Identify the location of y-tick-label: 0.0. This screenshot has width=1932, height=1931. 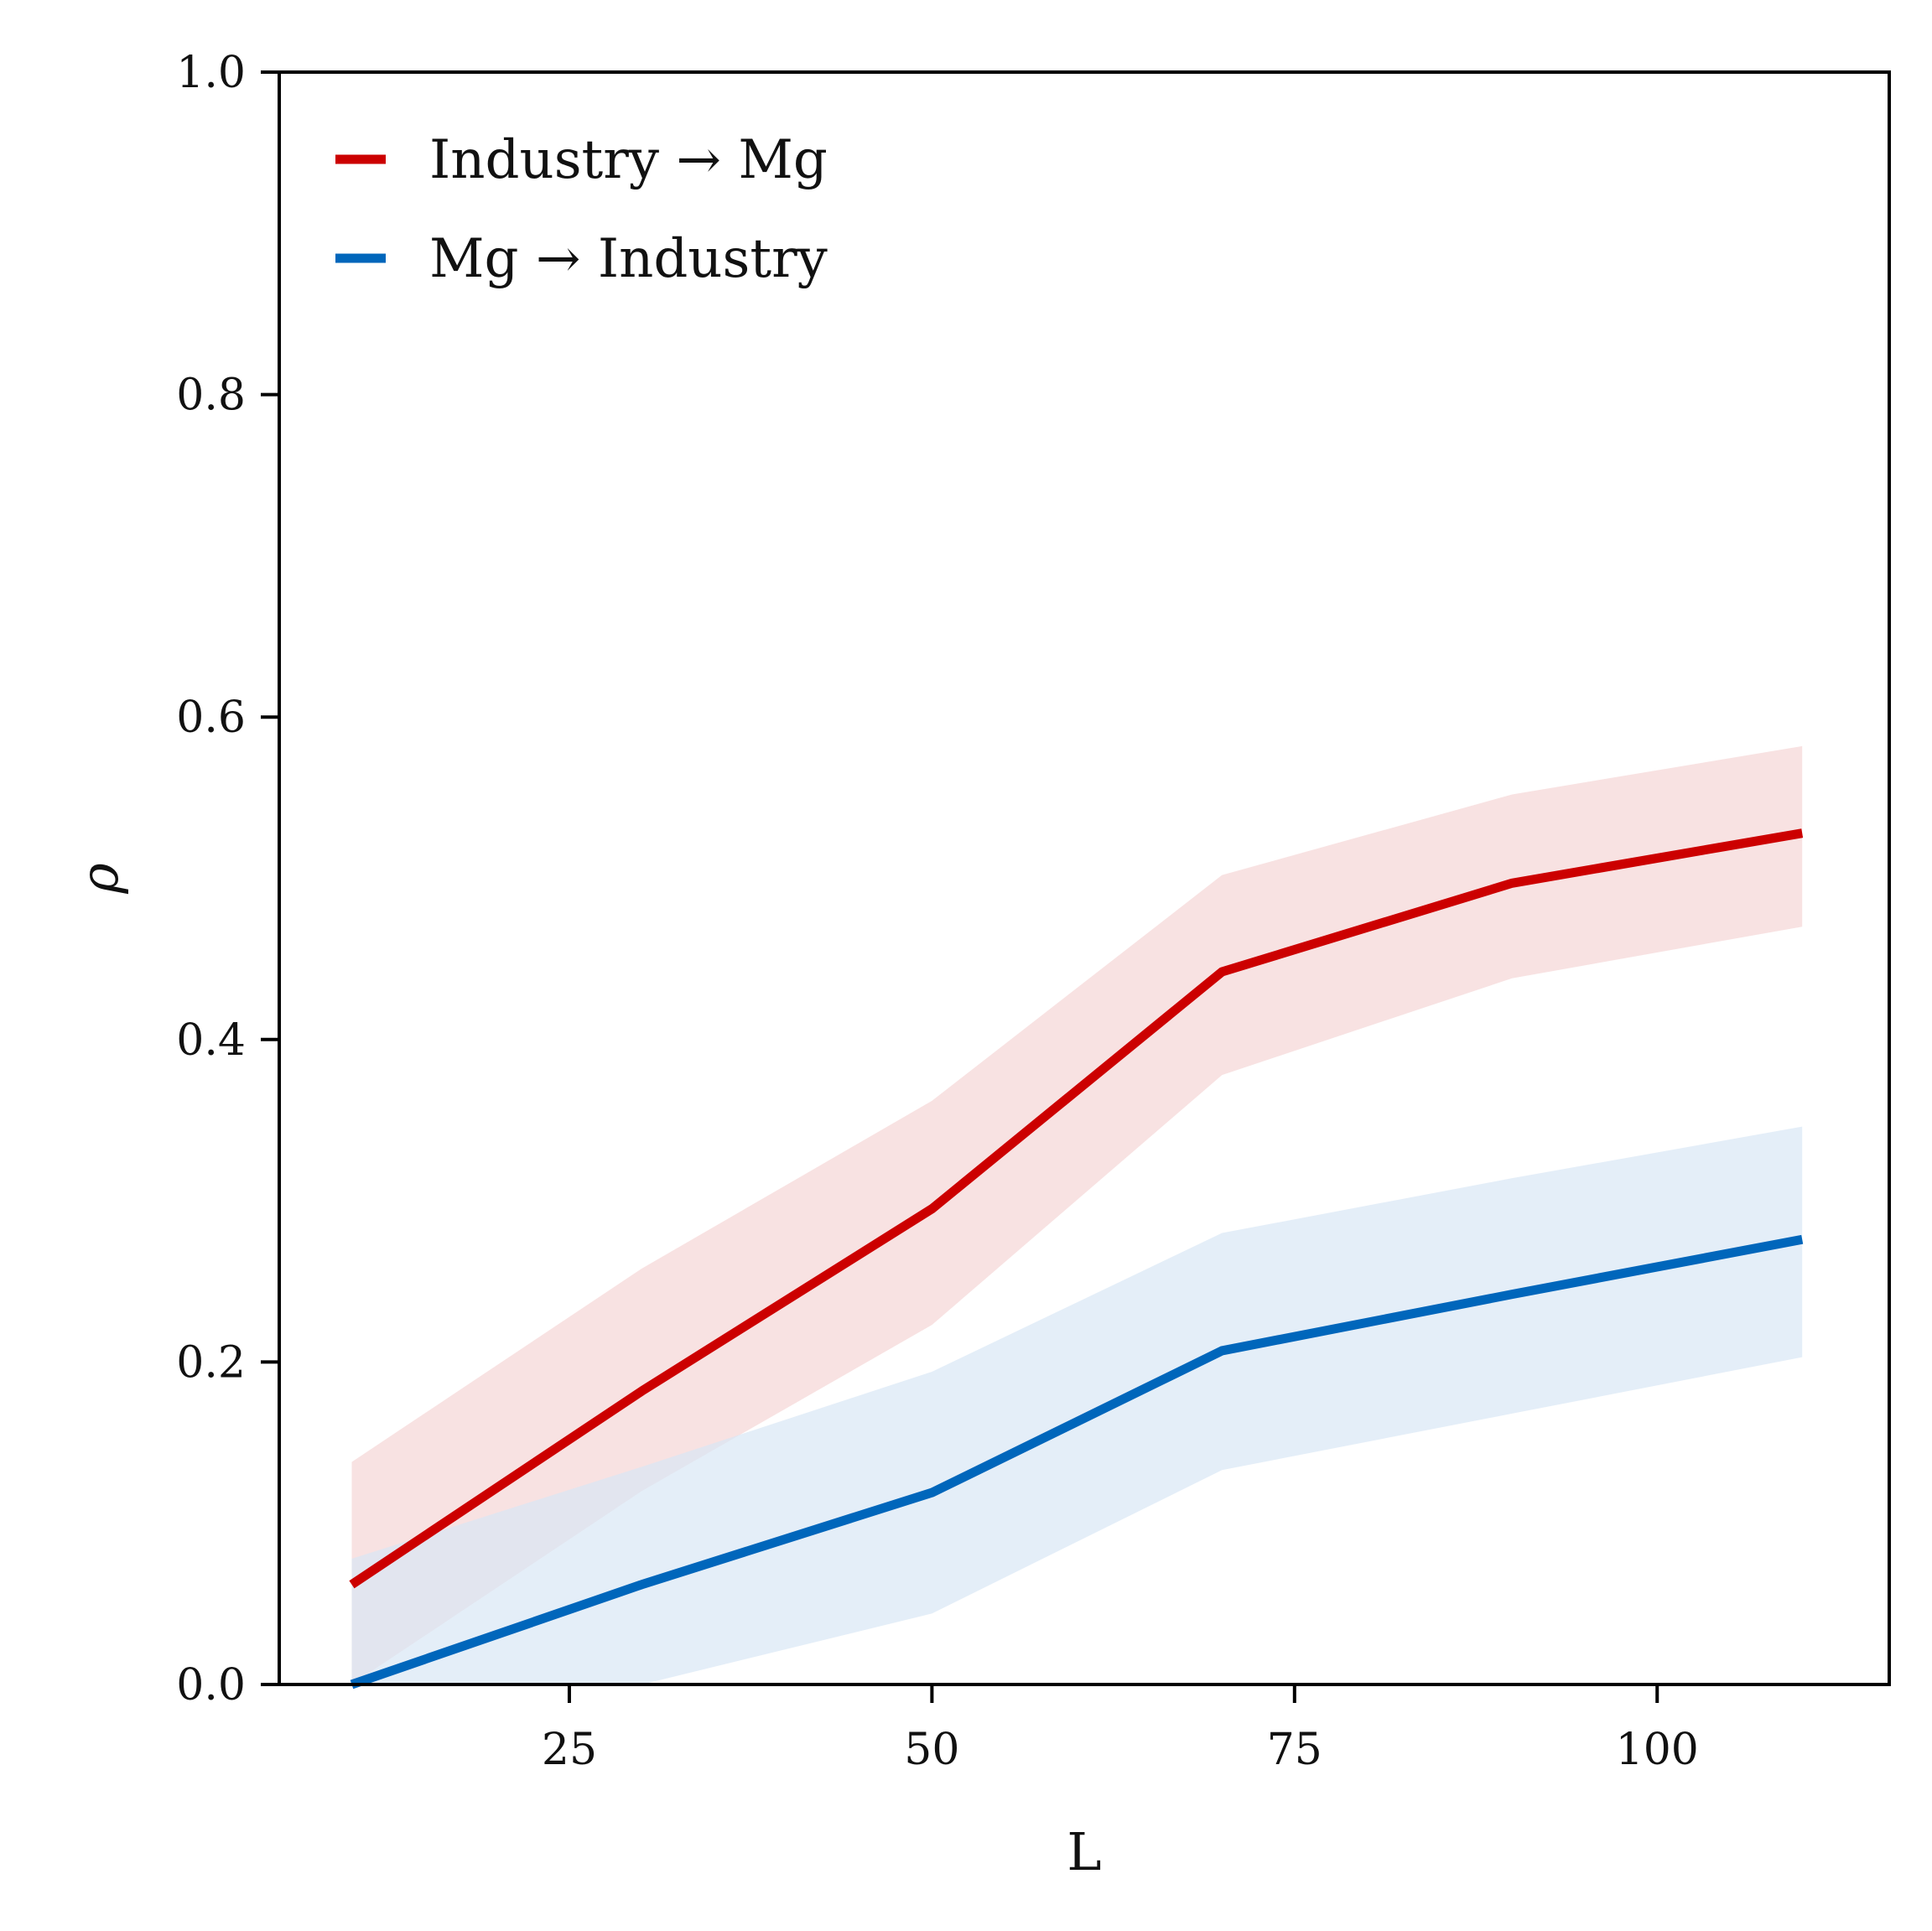
(211, 1685).